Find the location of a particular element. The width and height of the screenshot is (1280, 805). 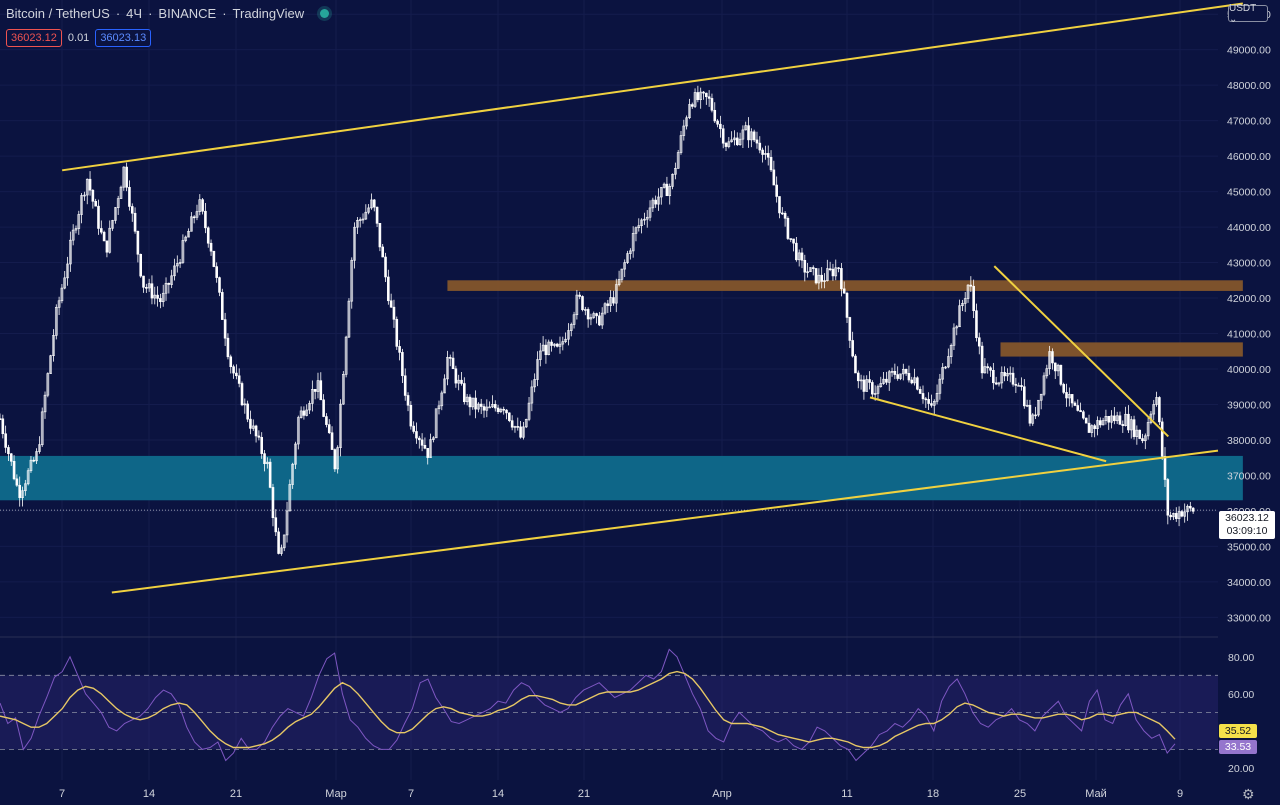

rsi-tick-label: 60.00 is located at coordinates (1241, 695).